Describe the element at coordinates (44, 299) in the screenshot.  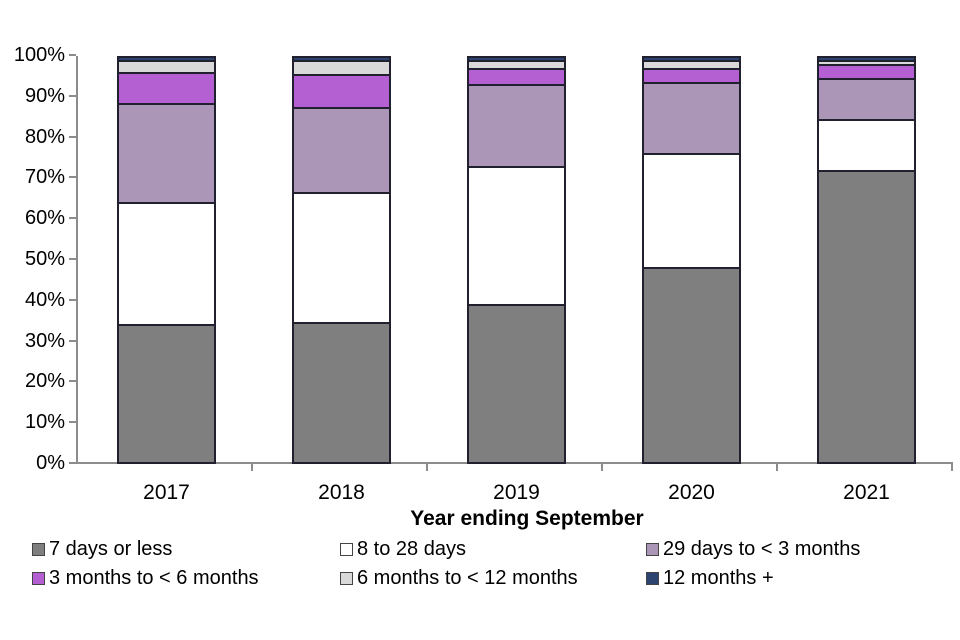
I see `y-tick-label: 40%` at that location.